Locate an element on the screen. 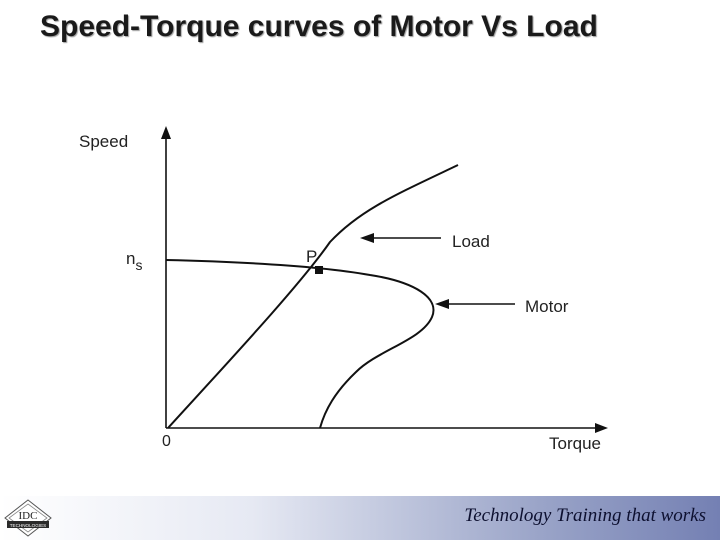 The width and height of the screenshot is (720, 540). ns-label-main: n is located at coordinates (130, 258).